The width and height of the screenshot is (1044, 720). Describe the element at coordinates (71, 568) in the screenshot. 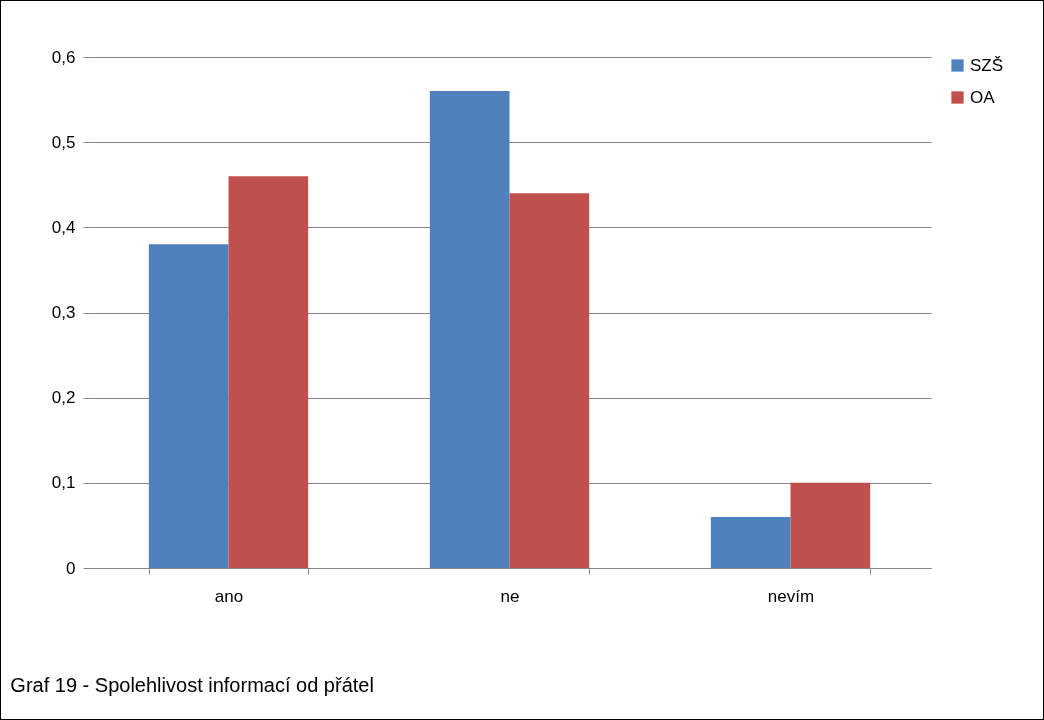

I see `y-tick-label: 0` at that location.